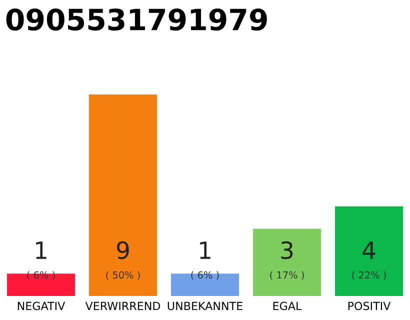 This screenshot has height=320, width=410. What do you see at coordinates (123, 275) in the screenshot?
I see `annotation: ( 50% )` at bounding box center [123, 275].